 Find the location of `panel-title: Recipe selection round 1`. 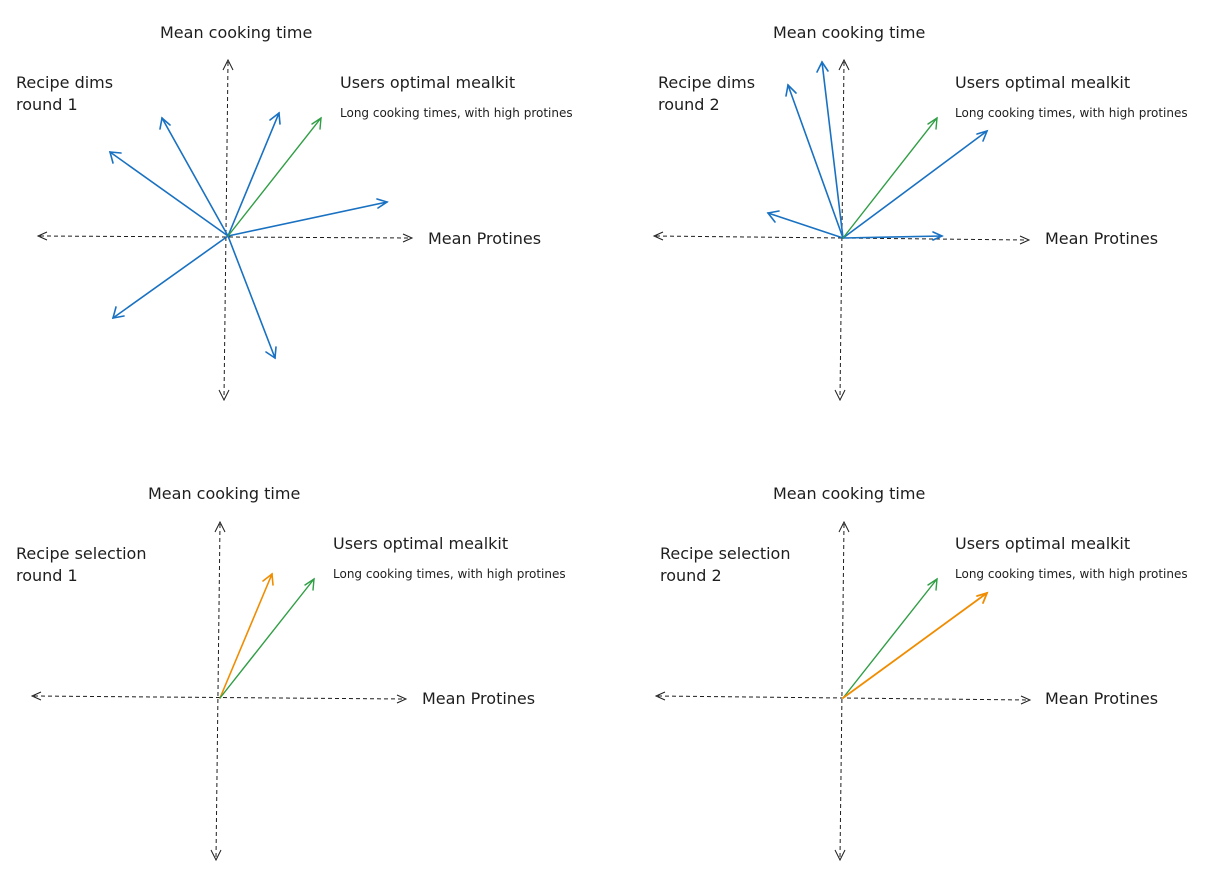

panel-title: Recipe selection round 1 is located at coordinates (81, 564).